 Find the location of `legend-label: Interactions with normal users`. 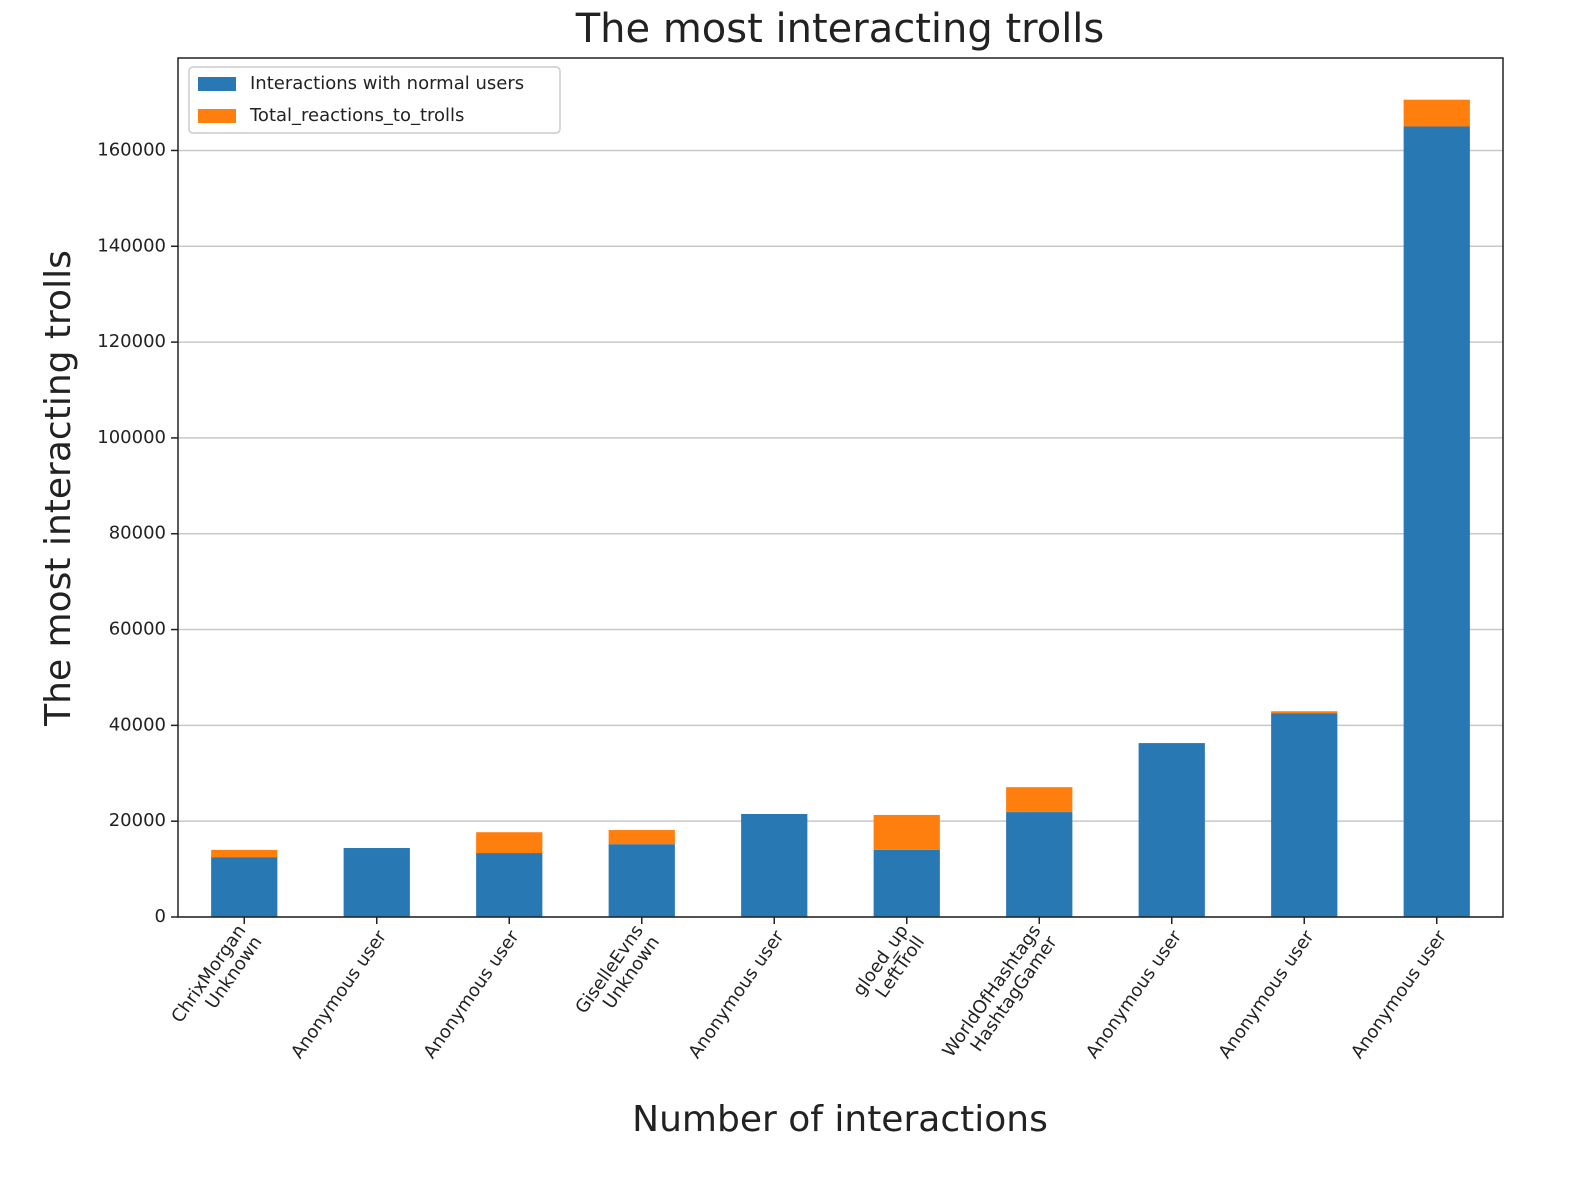

legend-label: Interactions with normal users is located at coordinates (387, 83).